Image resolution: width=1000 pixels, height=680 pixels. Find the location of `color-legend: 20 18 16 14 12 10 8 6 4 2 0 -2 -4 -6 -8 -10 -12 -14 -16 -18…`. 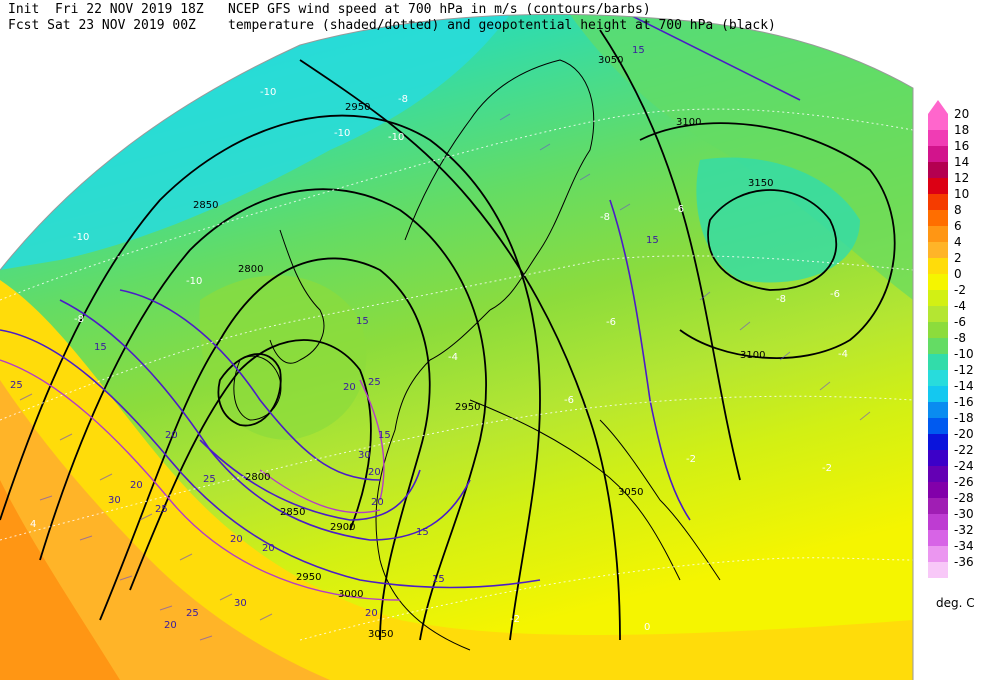

color-legend: 20 18 16 14 12 10 8 6 4 2 0 -2 -4 -6 -8 -10 -12 -14 -16 -18… is located at coordinates (964, 339).